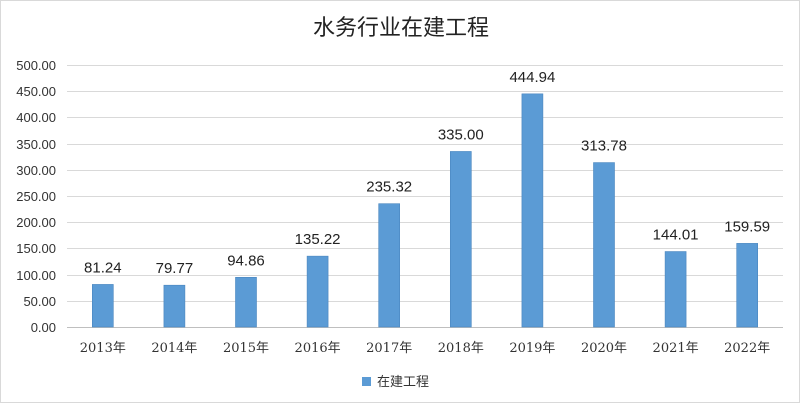 The image size is (800, 404). Describe the element at coordinates (532, 348) in the screenshot. I see `x-tick-label: 2019年` at that location.